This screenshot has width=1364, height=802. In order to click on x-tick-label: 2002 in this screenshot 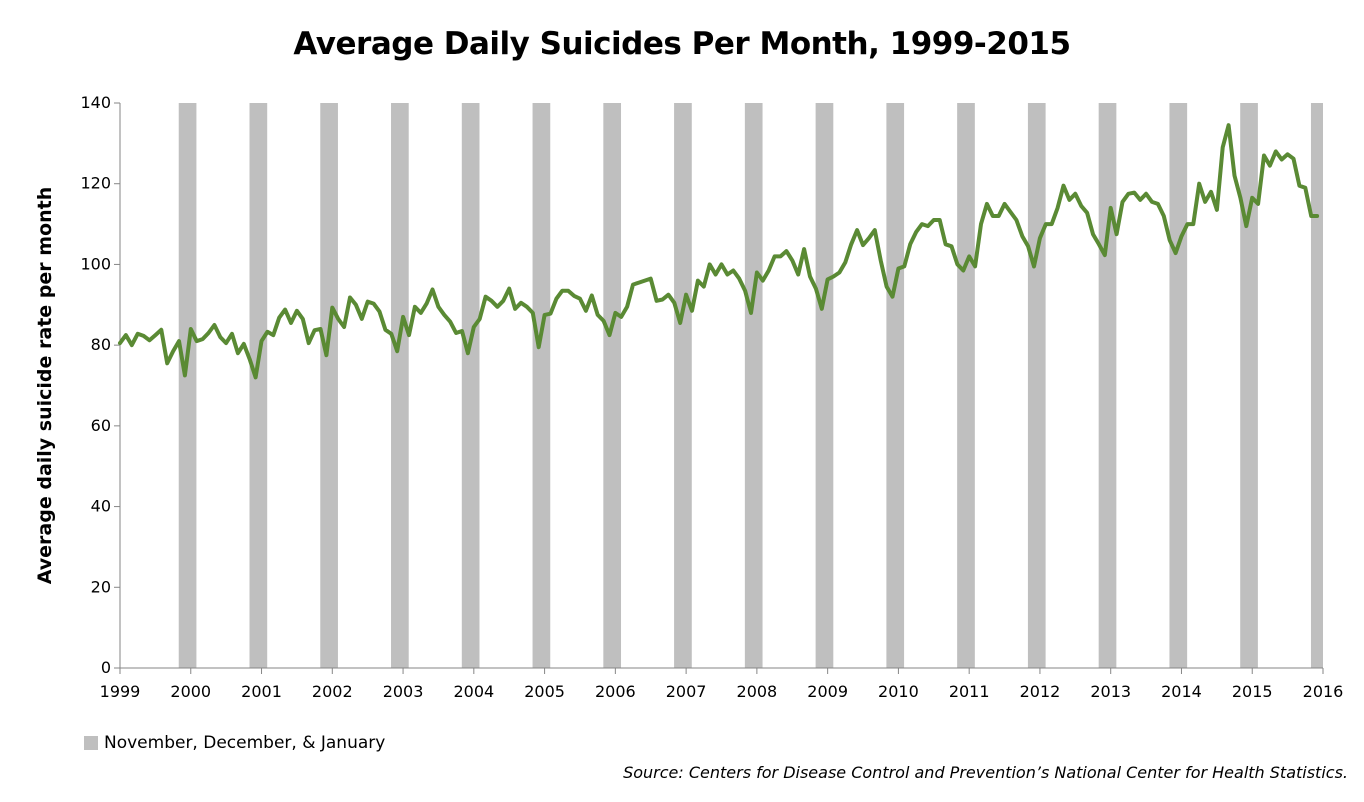, I will do `click(332, 691)`.